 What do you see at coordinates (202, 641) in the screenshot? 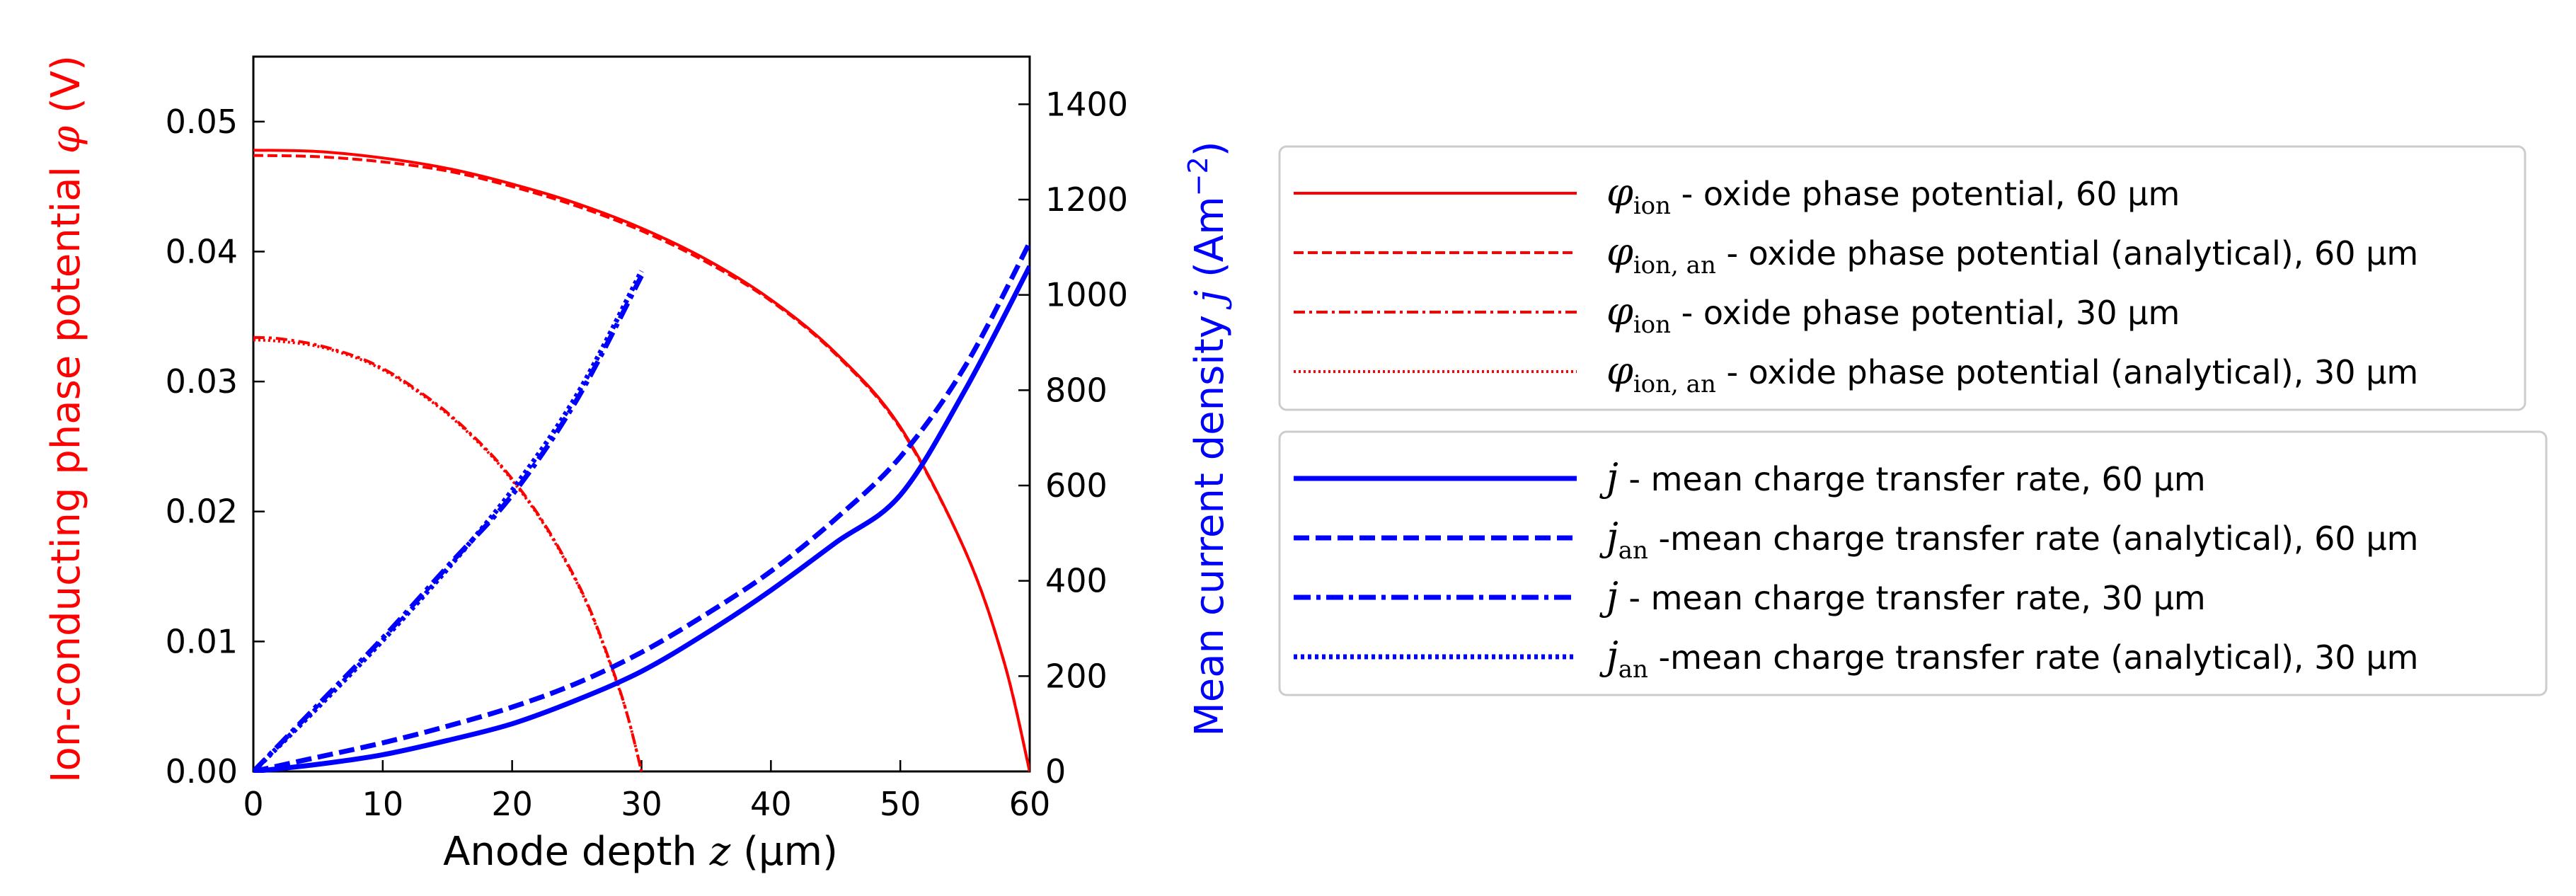
I see `y-left-tick-label: 0.01` at bounding box center [202, 641].